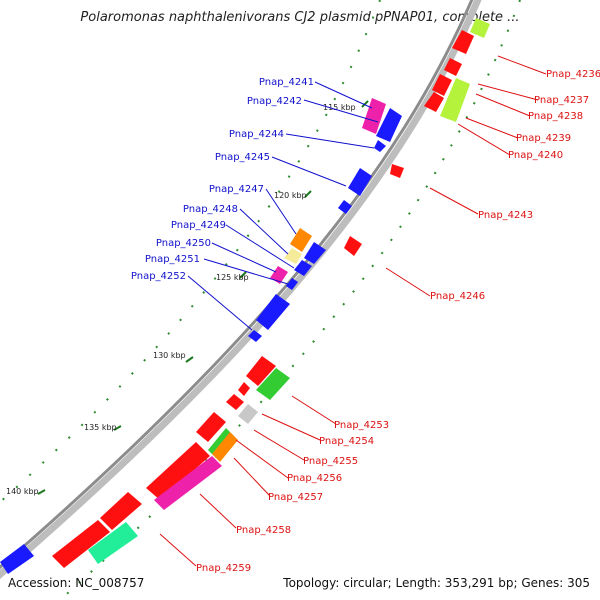  I want to click on gene-label: Pnap_4237, so click(561, 100).